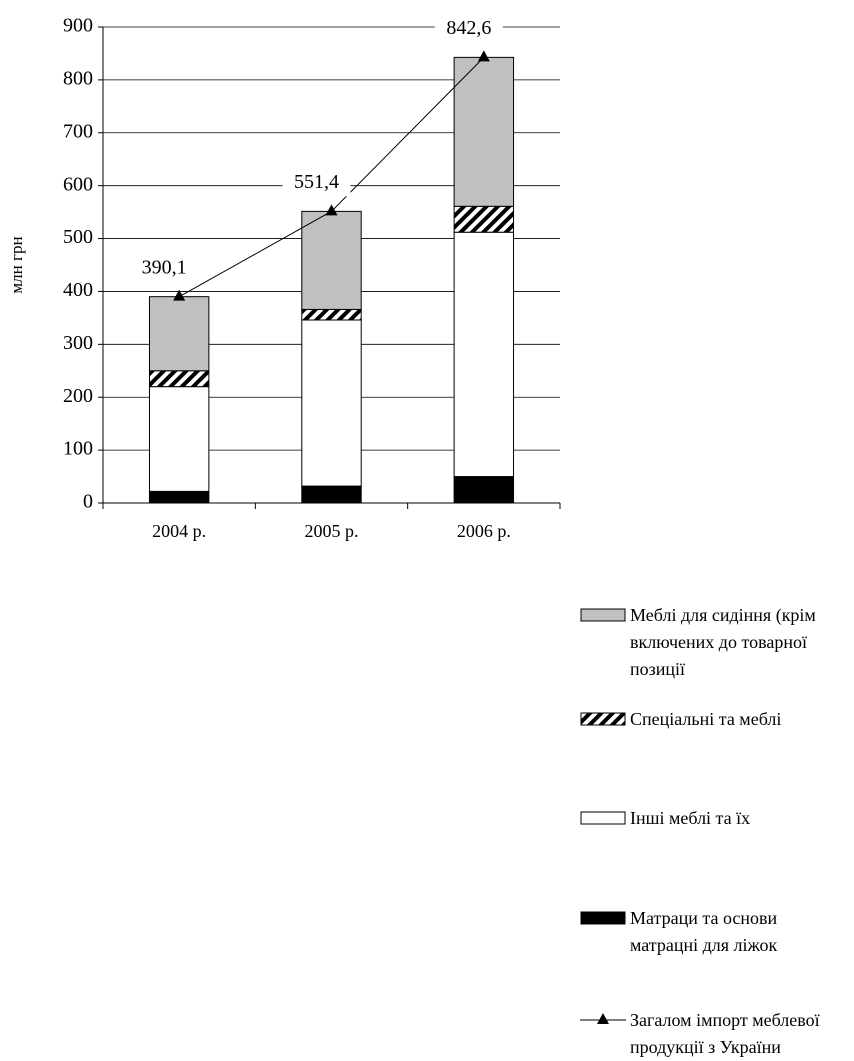 This screenshot has height=1061, width=854. What do you see at coordinates (78, 26) in the screenshot?
I see `y-tick-label: 900` at bounding box center [78, 26].